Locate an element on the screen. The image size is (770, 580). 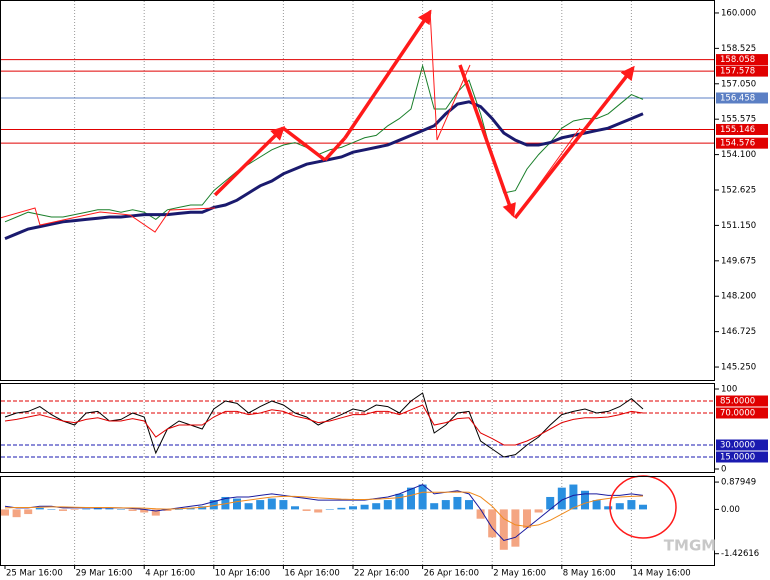
macd-frame is located at coordinates (357, 521).